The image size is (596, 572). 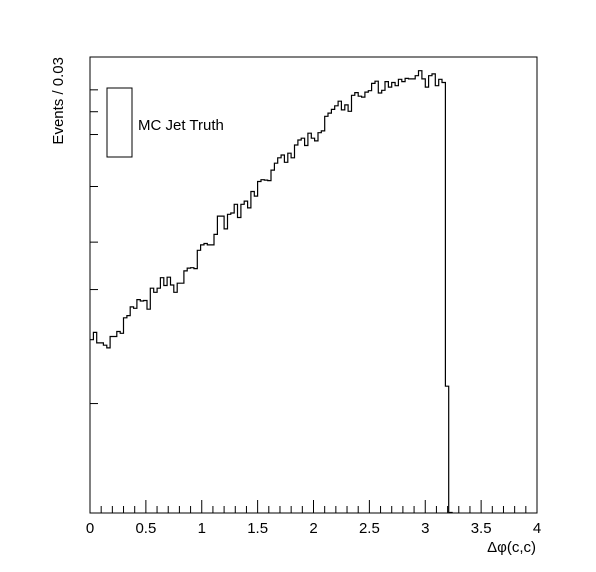 What do you see at coordinates (481, 528) in the screenshot?
I see `x-tick-label: 3.5` at bounding box center [481, 528].